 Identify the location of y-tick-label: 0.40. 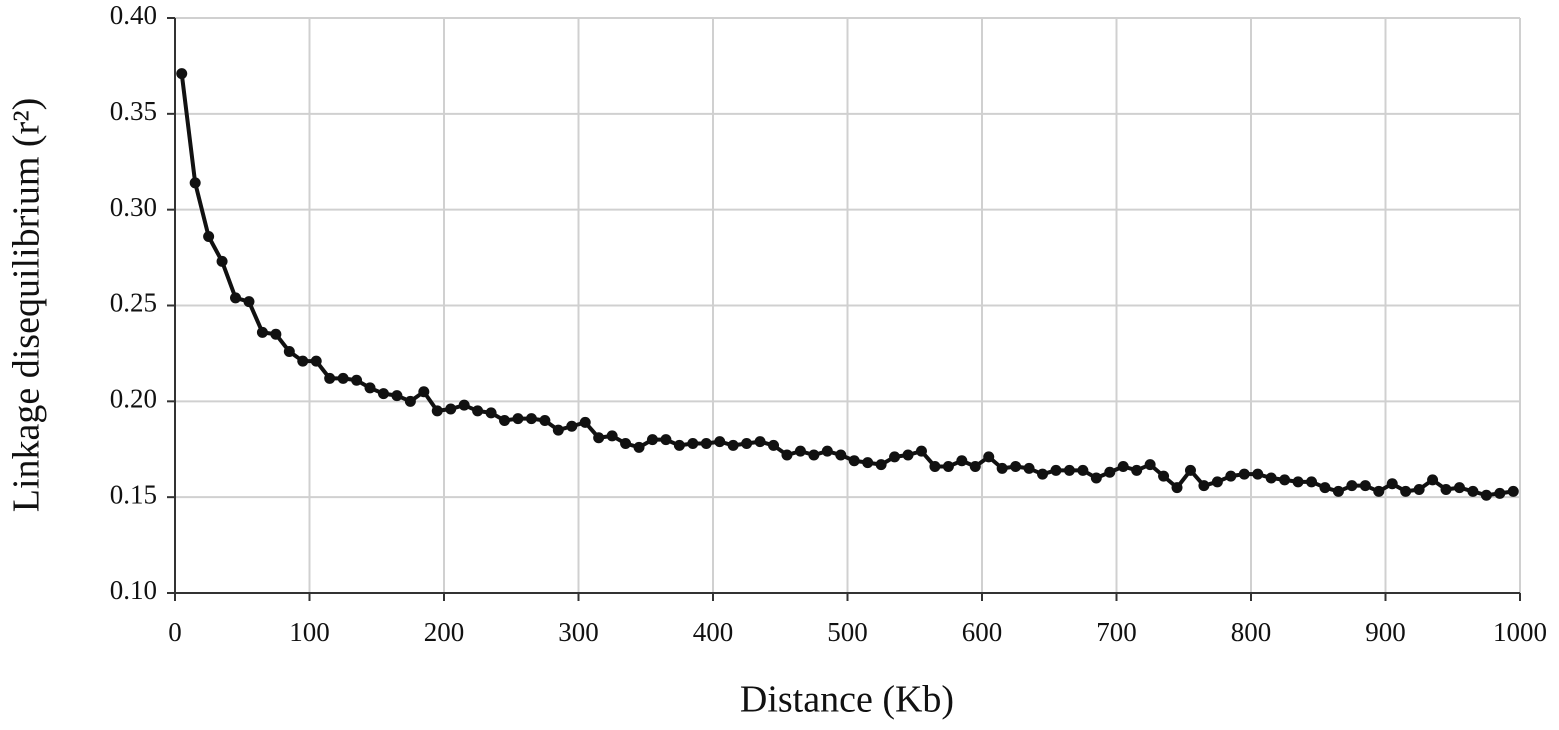
(133, 15).